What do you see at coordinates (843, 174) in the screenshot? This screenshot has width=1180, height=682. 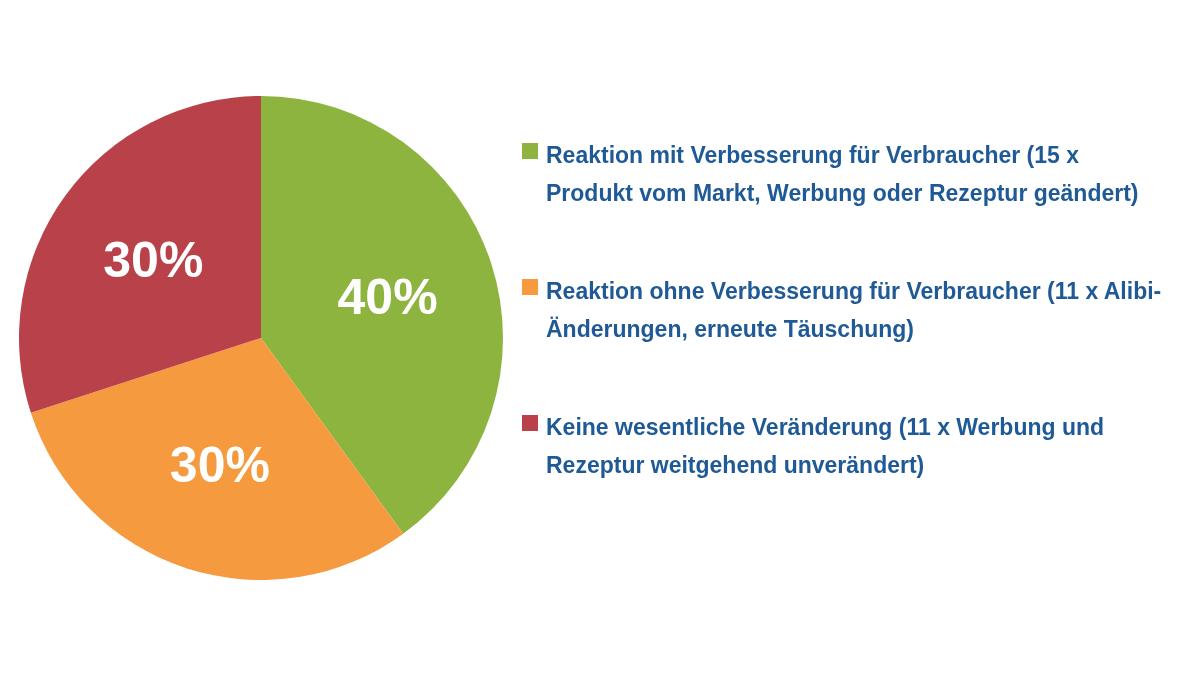 I see `legend-label: Reaktion mit Verbesserung für Verbraucher (15 x Produkt vom Markt, Werbung oder Rezeptur geändert)` at bounding box center [843, 174].